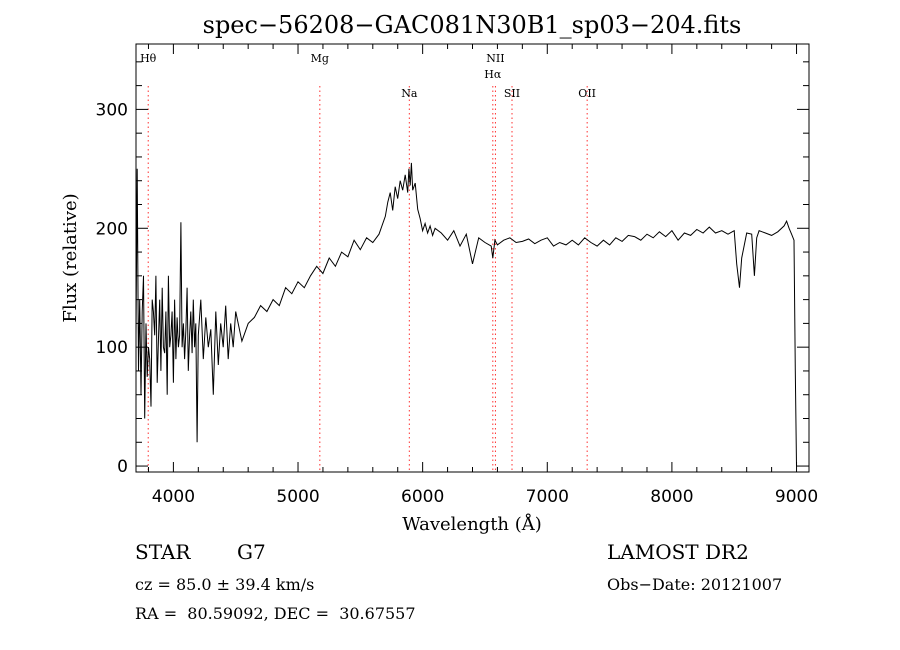 Image resolution: width=900 pixels, height=650 pixels. What do you see at coordinates (547, 497) in the screenshot?
I see `x-tick-label: 7000` at bounding box center [547, 497].